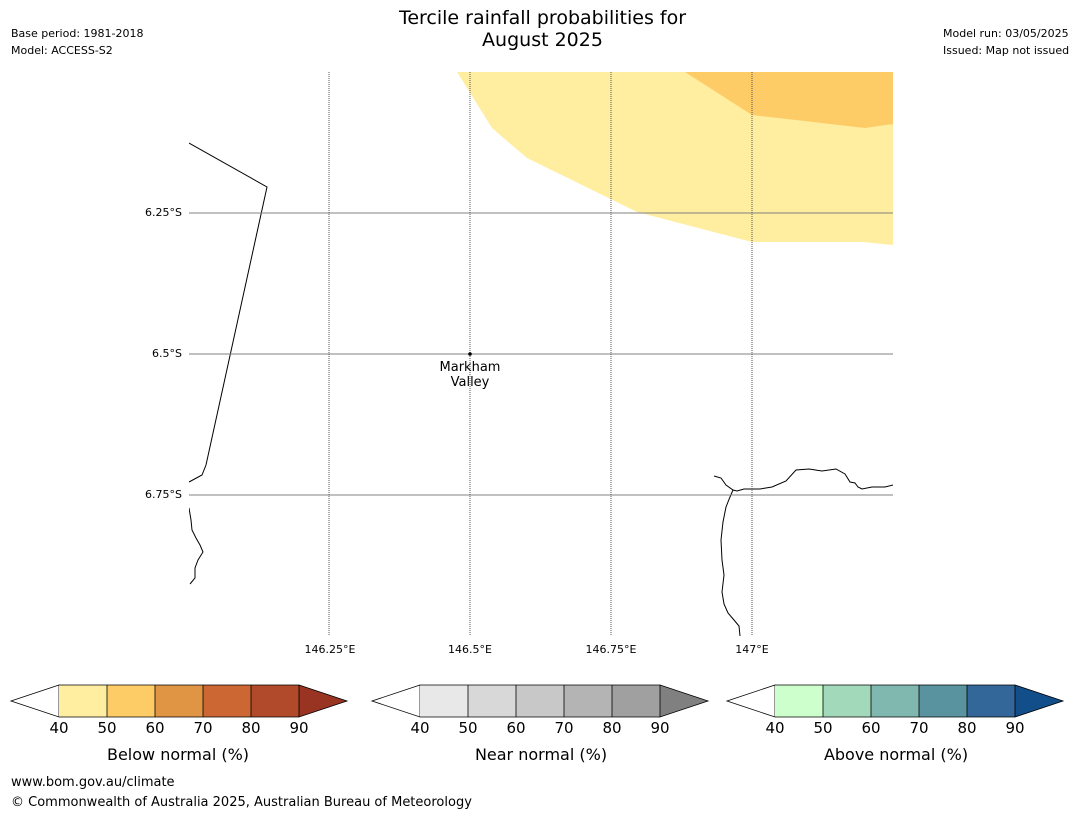  Describe the element at coordinates (896, 754) in the screenshot. I see `colorbar-above-title: Above normal (%)` at that location.